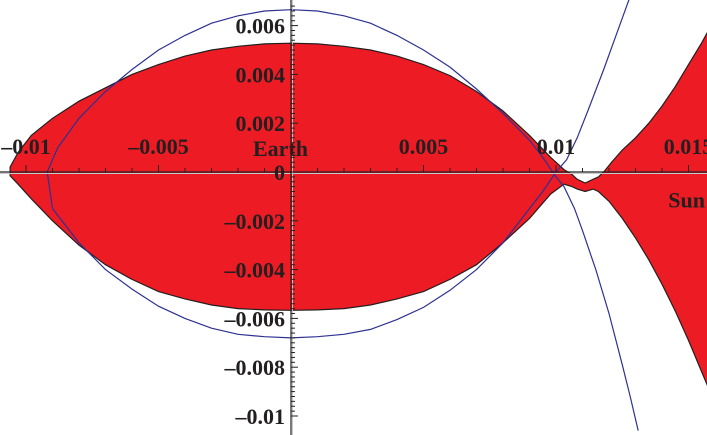 Image resolution: width=707 pixels, height=435 pixels. I want to click on y-tick-label: –0.004, so click(255, 270).